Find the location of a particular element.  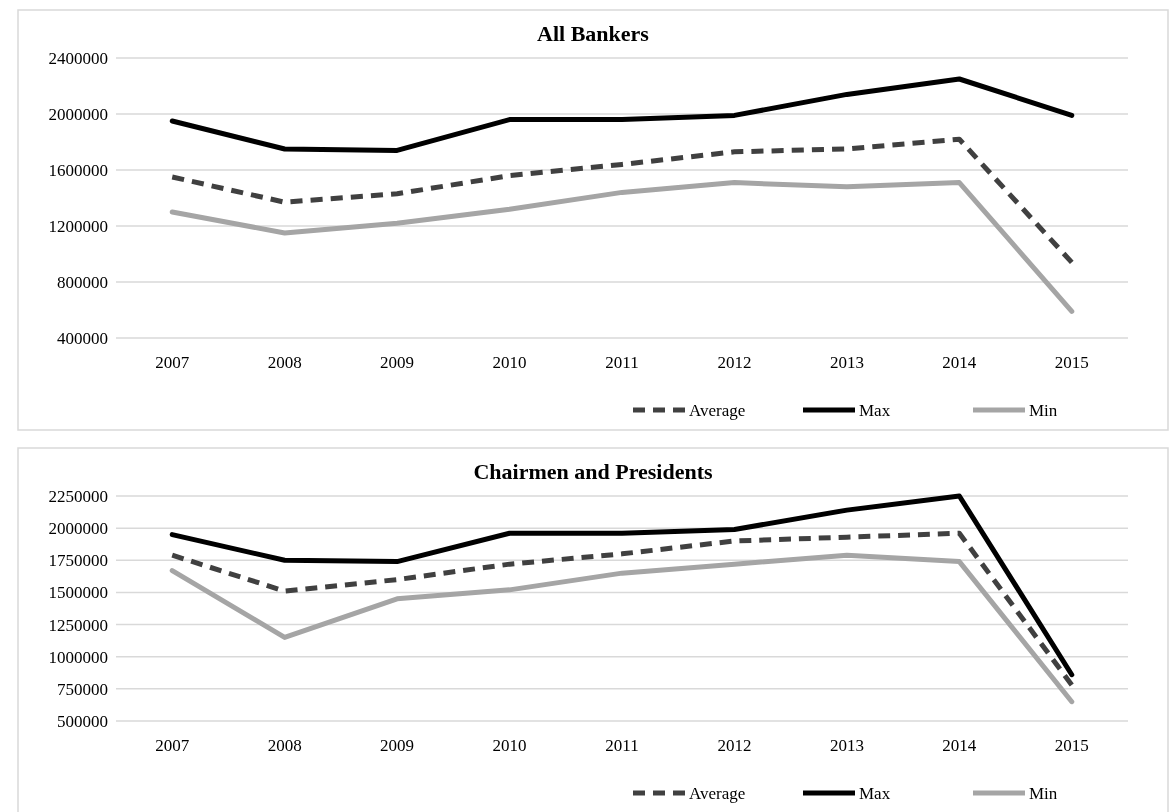

y-tick-label: 750000 is located at coordinates (82, 689).